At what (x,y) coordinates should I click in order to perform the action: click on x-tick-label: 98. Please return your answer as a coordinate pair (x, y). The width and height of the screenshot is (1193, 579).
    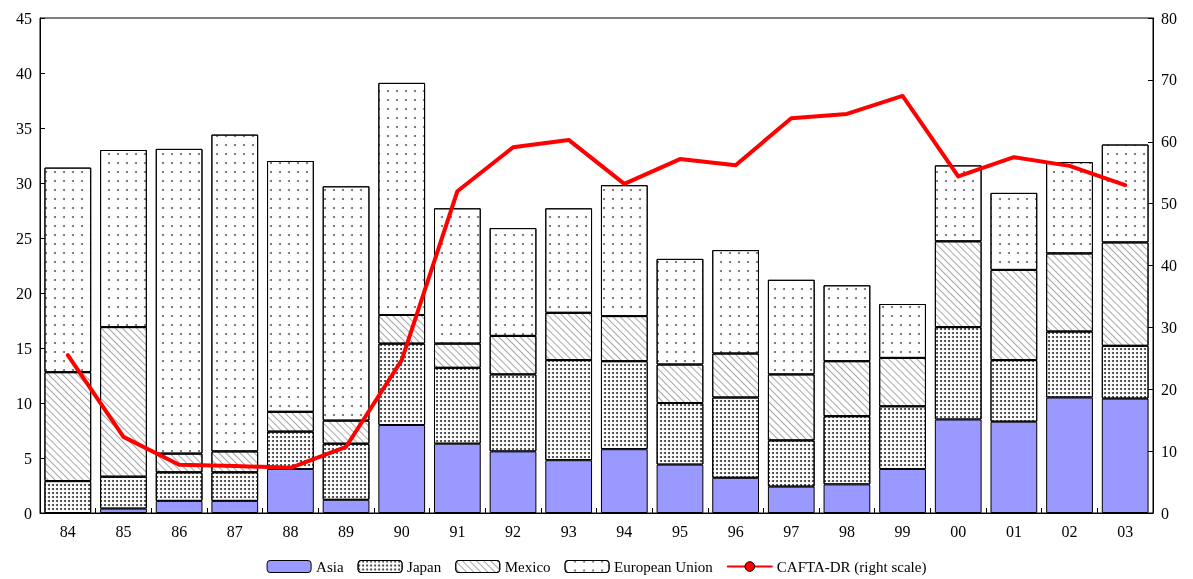
    Looking at the image, I should click on (846, 531).